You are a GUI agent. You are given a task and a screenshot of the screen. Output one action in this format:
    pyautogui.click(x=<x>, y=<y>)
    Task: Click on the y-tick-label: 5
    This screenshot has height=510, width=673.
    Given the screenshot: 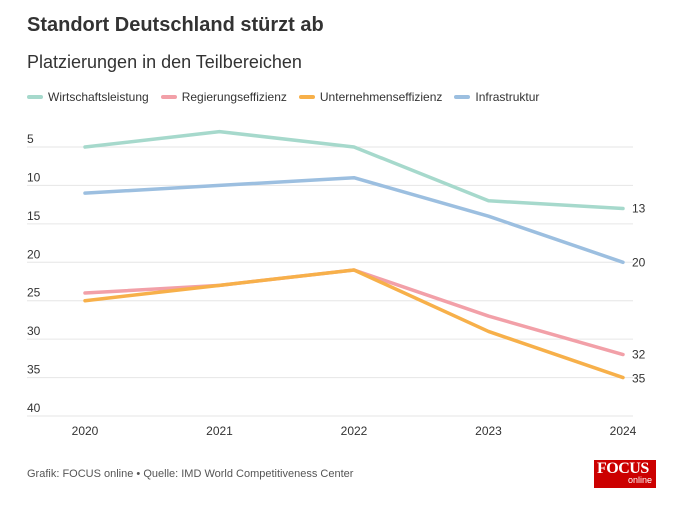 What is the action you would take?
    pyautogui.click(x=30, y=139)
    